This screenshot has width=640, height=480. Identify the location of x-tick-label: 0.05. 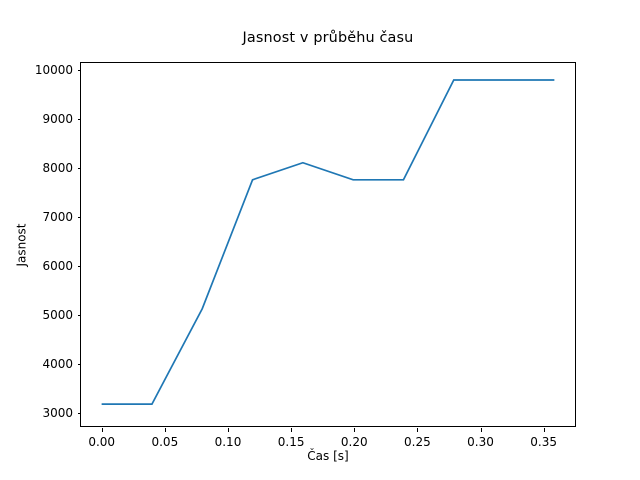
(165, 442).